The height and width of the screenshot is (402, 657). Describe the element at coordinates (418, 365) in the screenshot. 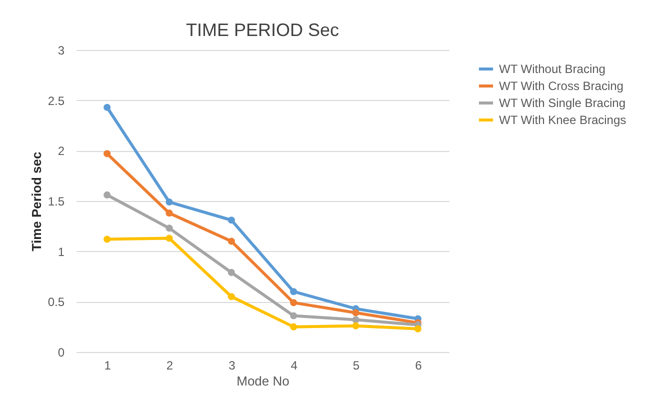

I see `x-tick-label: 6` at that location.